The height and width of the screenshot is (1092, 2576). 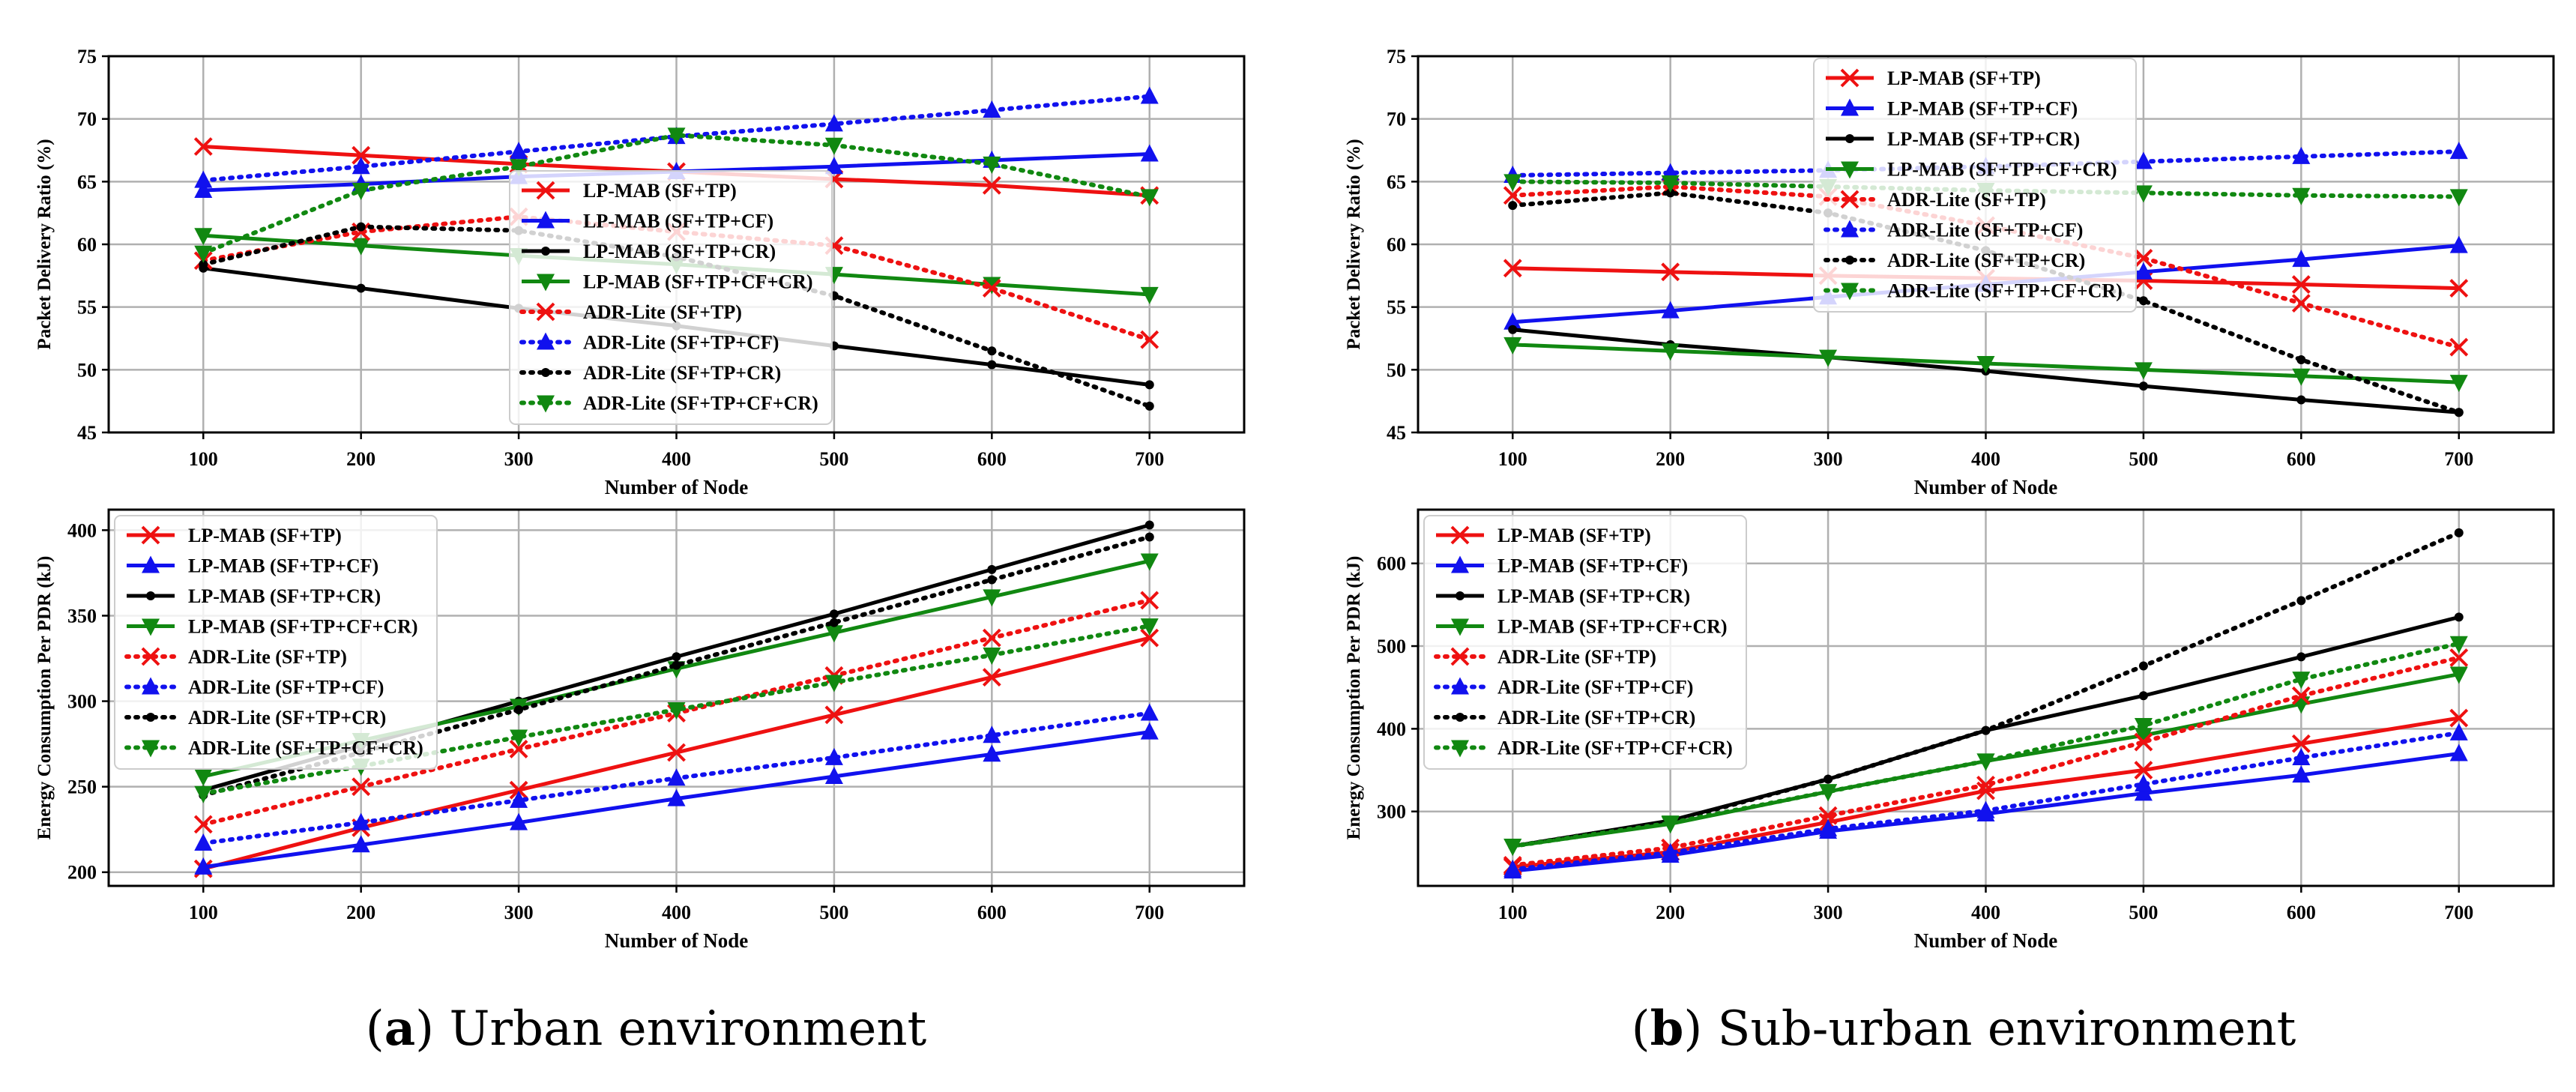 What do you see at coordinates (1392, 646) in the screenshot?
I see `y-tick-label: 500` at bounding box center [1392, 646].